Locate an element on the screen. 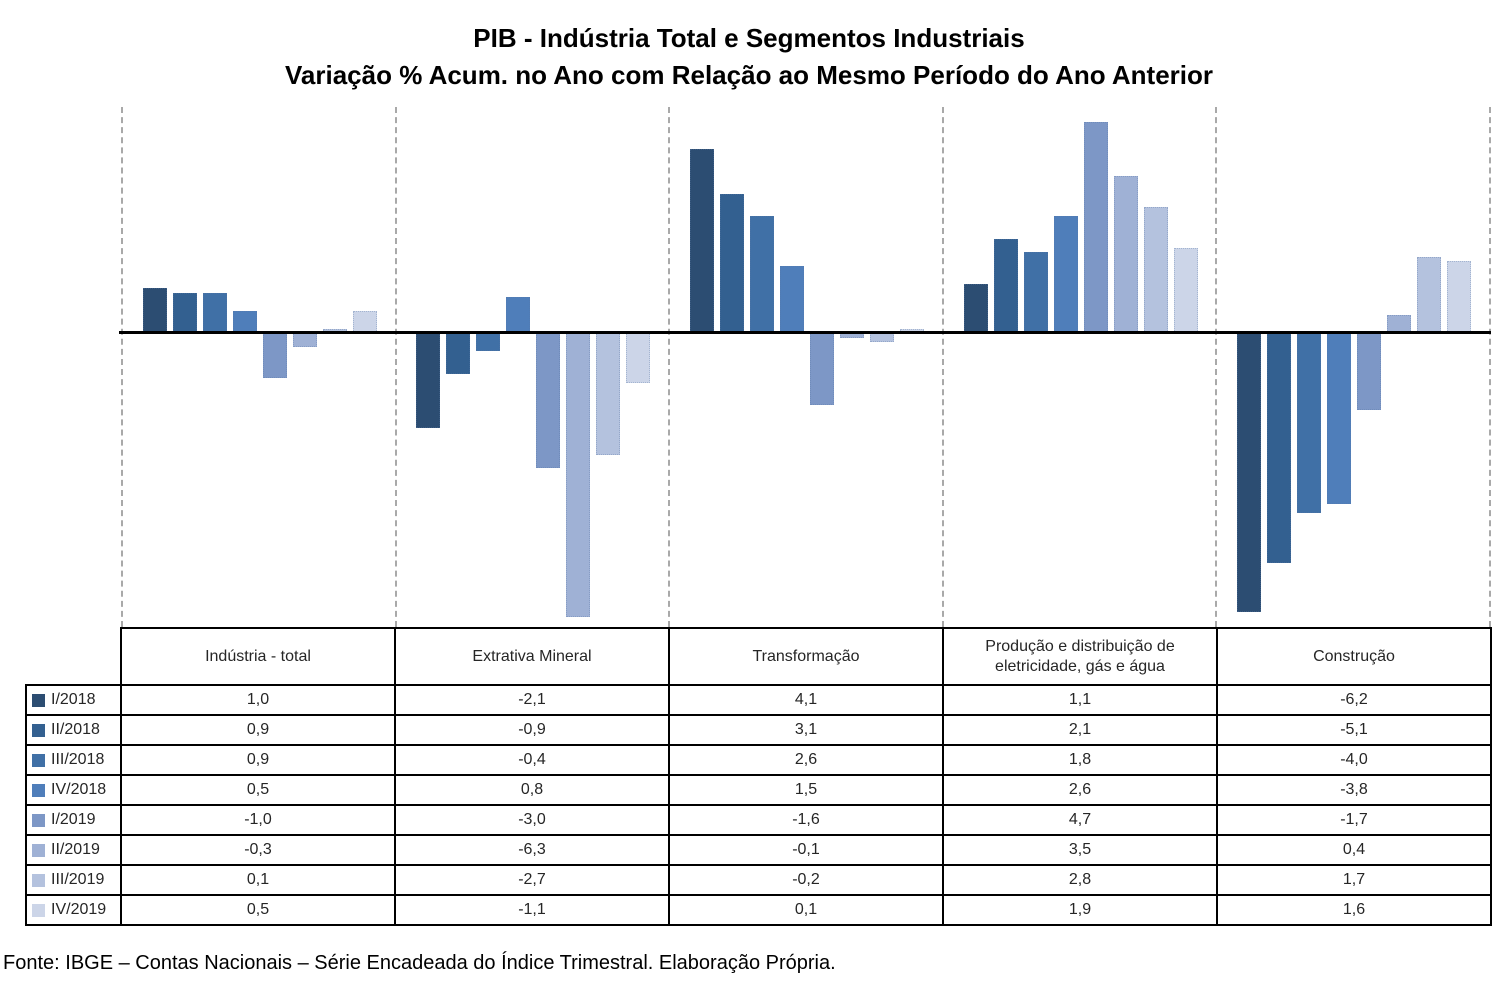 The width and height of the screenshot is (1498, 986). table-row-III-2019: III/2019 0,1 -2,7 -0,2 2,8 1,7 is located at coordinates (758, 880).